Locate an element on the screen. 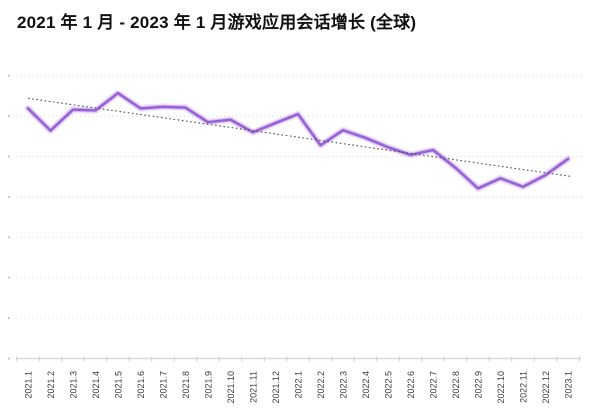 Image resolution: width=600 pixels, height=418 pixels. x-axis-label: 2022.9 is located at coordinates (479, 385).